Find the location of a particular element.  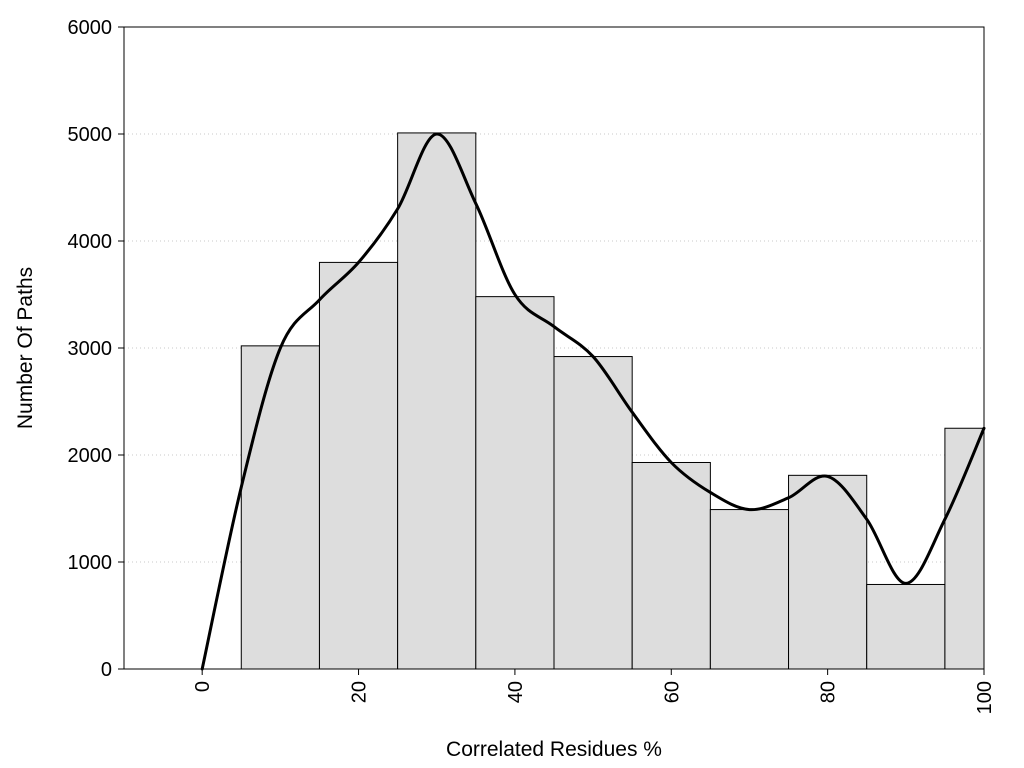

y-tick-label: 6000 is located at coordinates (90, 28).